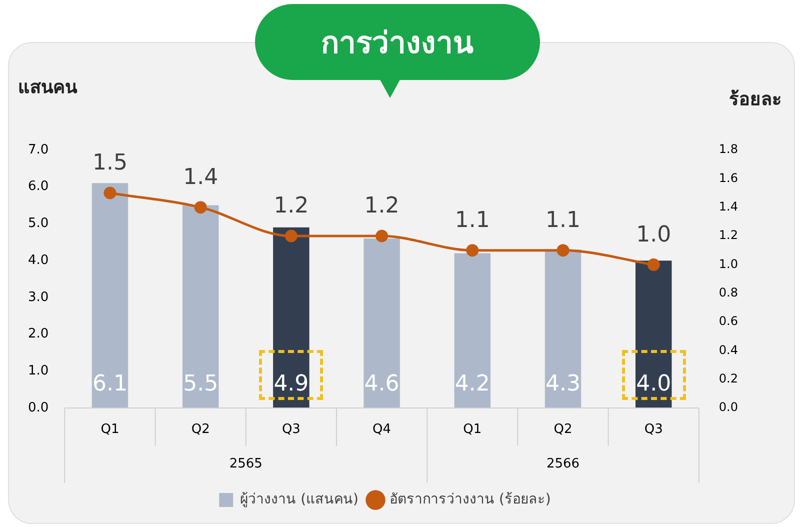 The width and height of the screenshot is (800, 527). Describe the element at coordinates (654, 235) in the screenshot. I see `data-label: 1.0` at that location.